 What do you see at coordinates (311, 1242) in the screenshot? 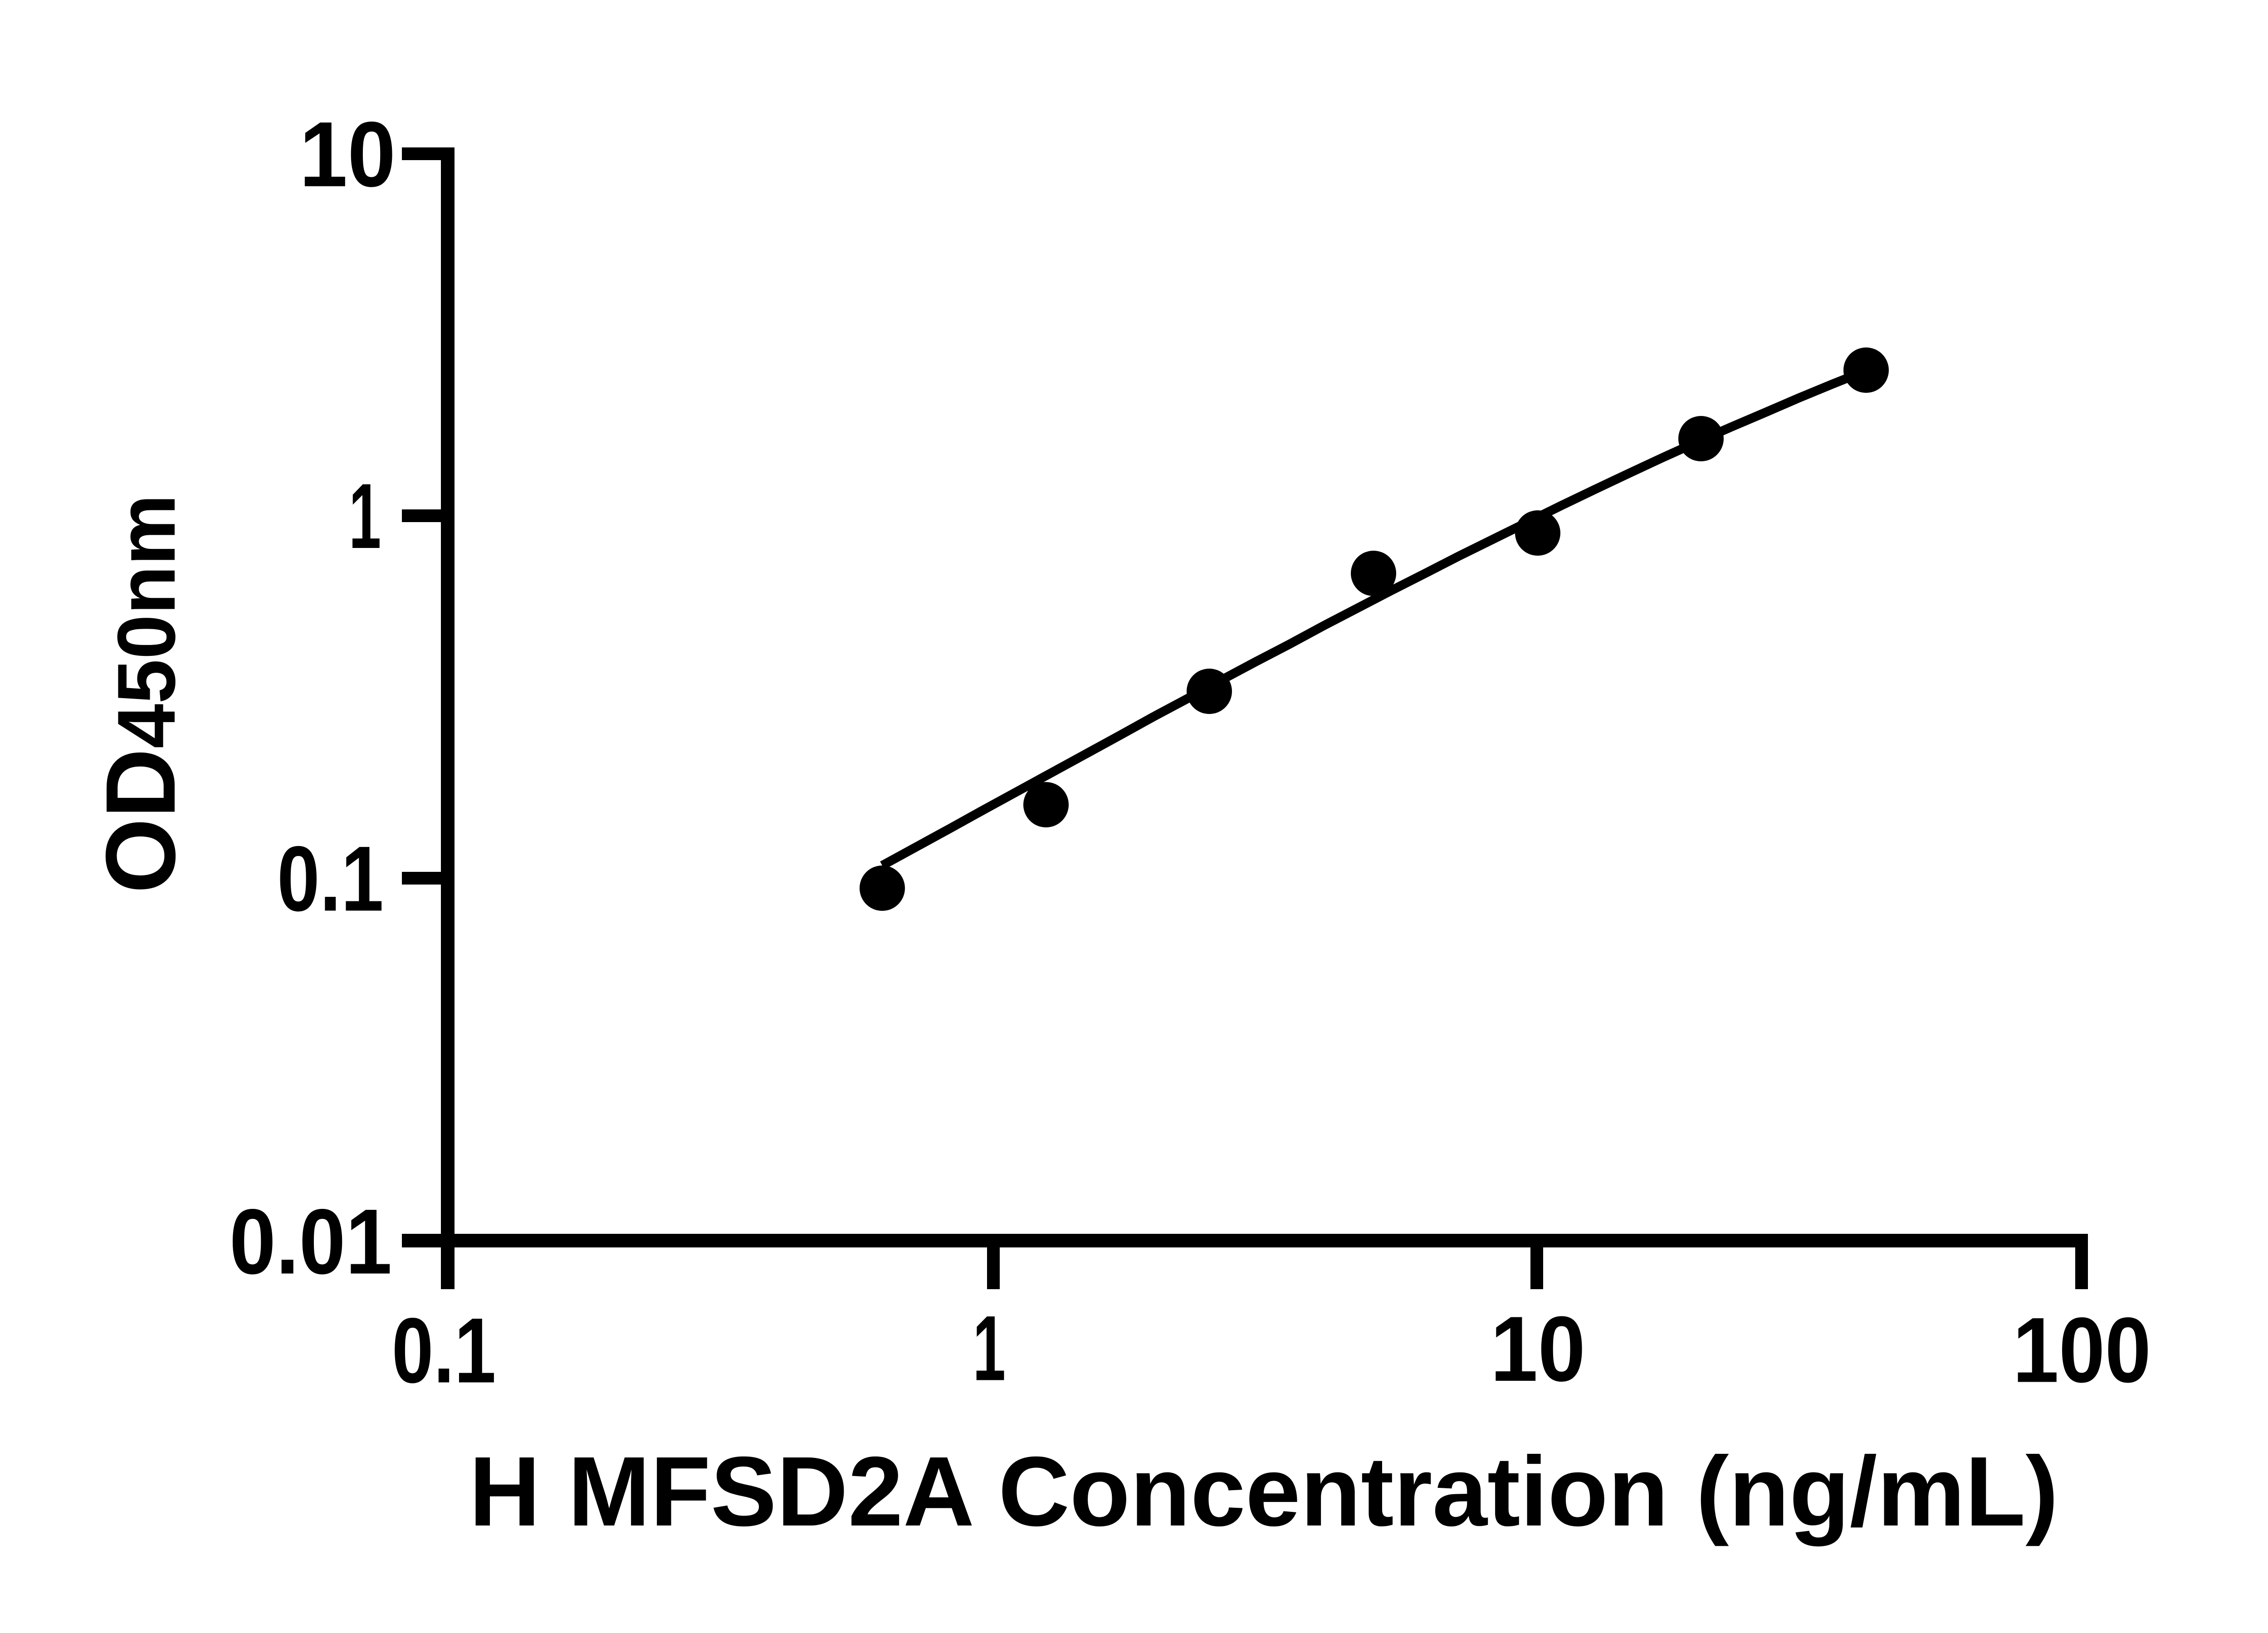
I see `svg-text: 0.01` at bounding box center [311, 1242].